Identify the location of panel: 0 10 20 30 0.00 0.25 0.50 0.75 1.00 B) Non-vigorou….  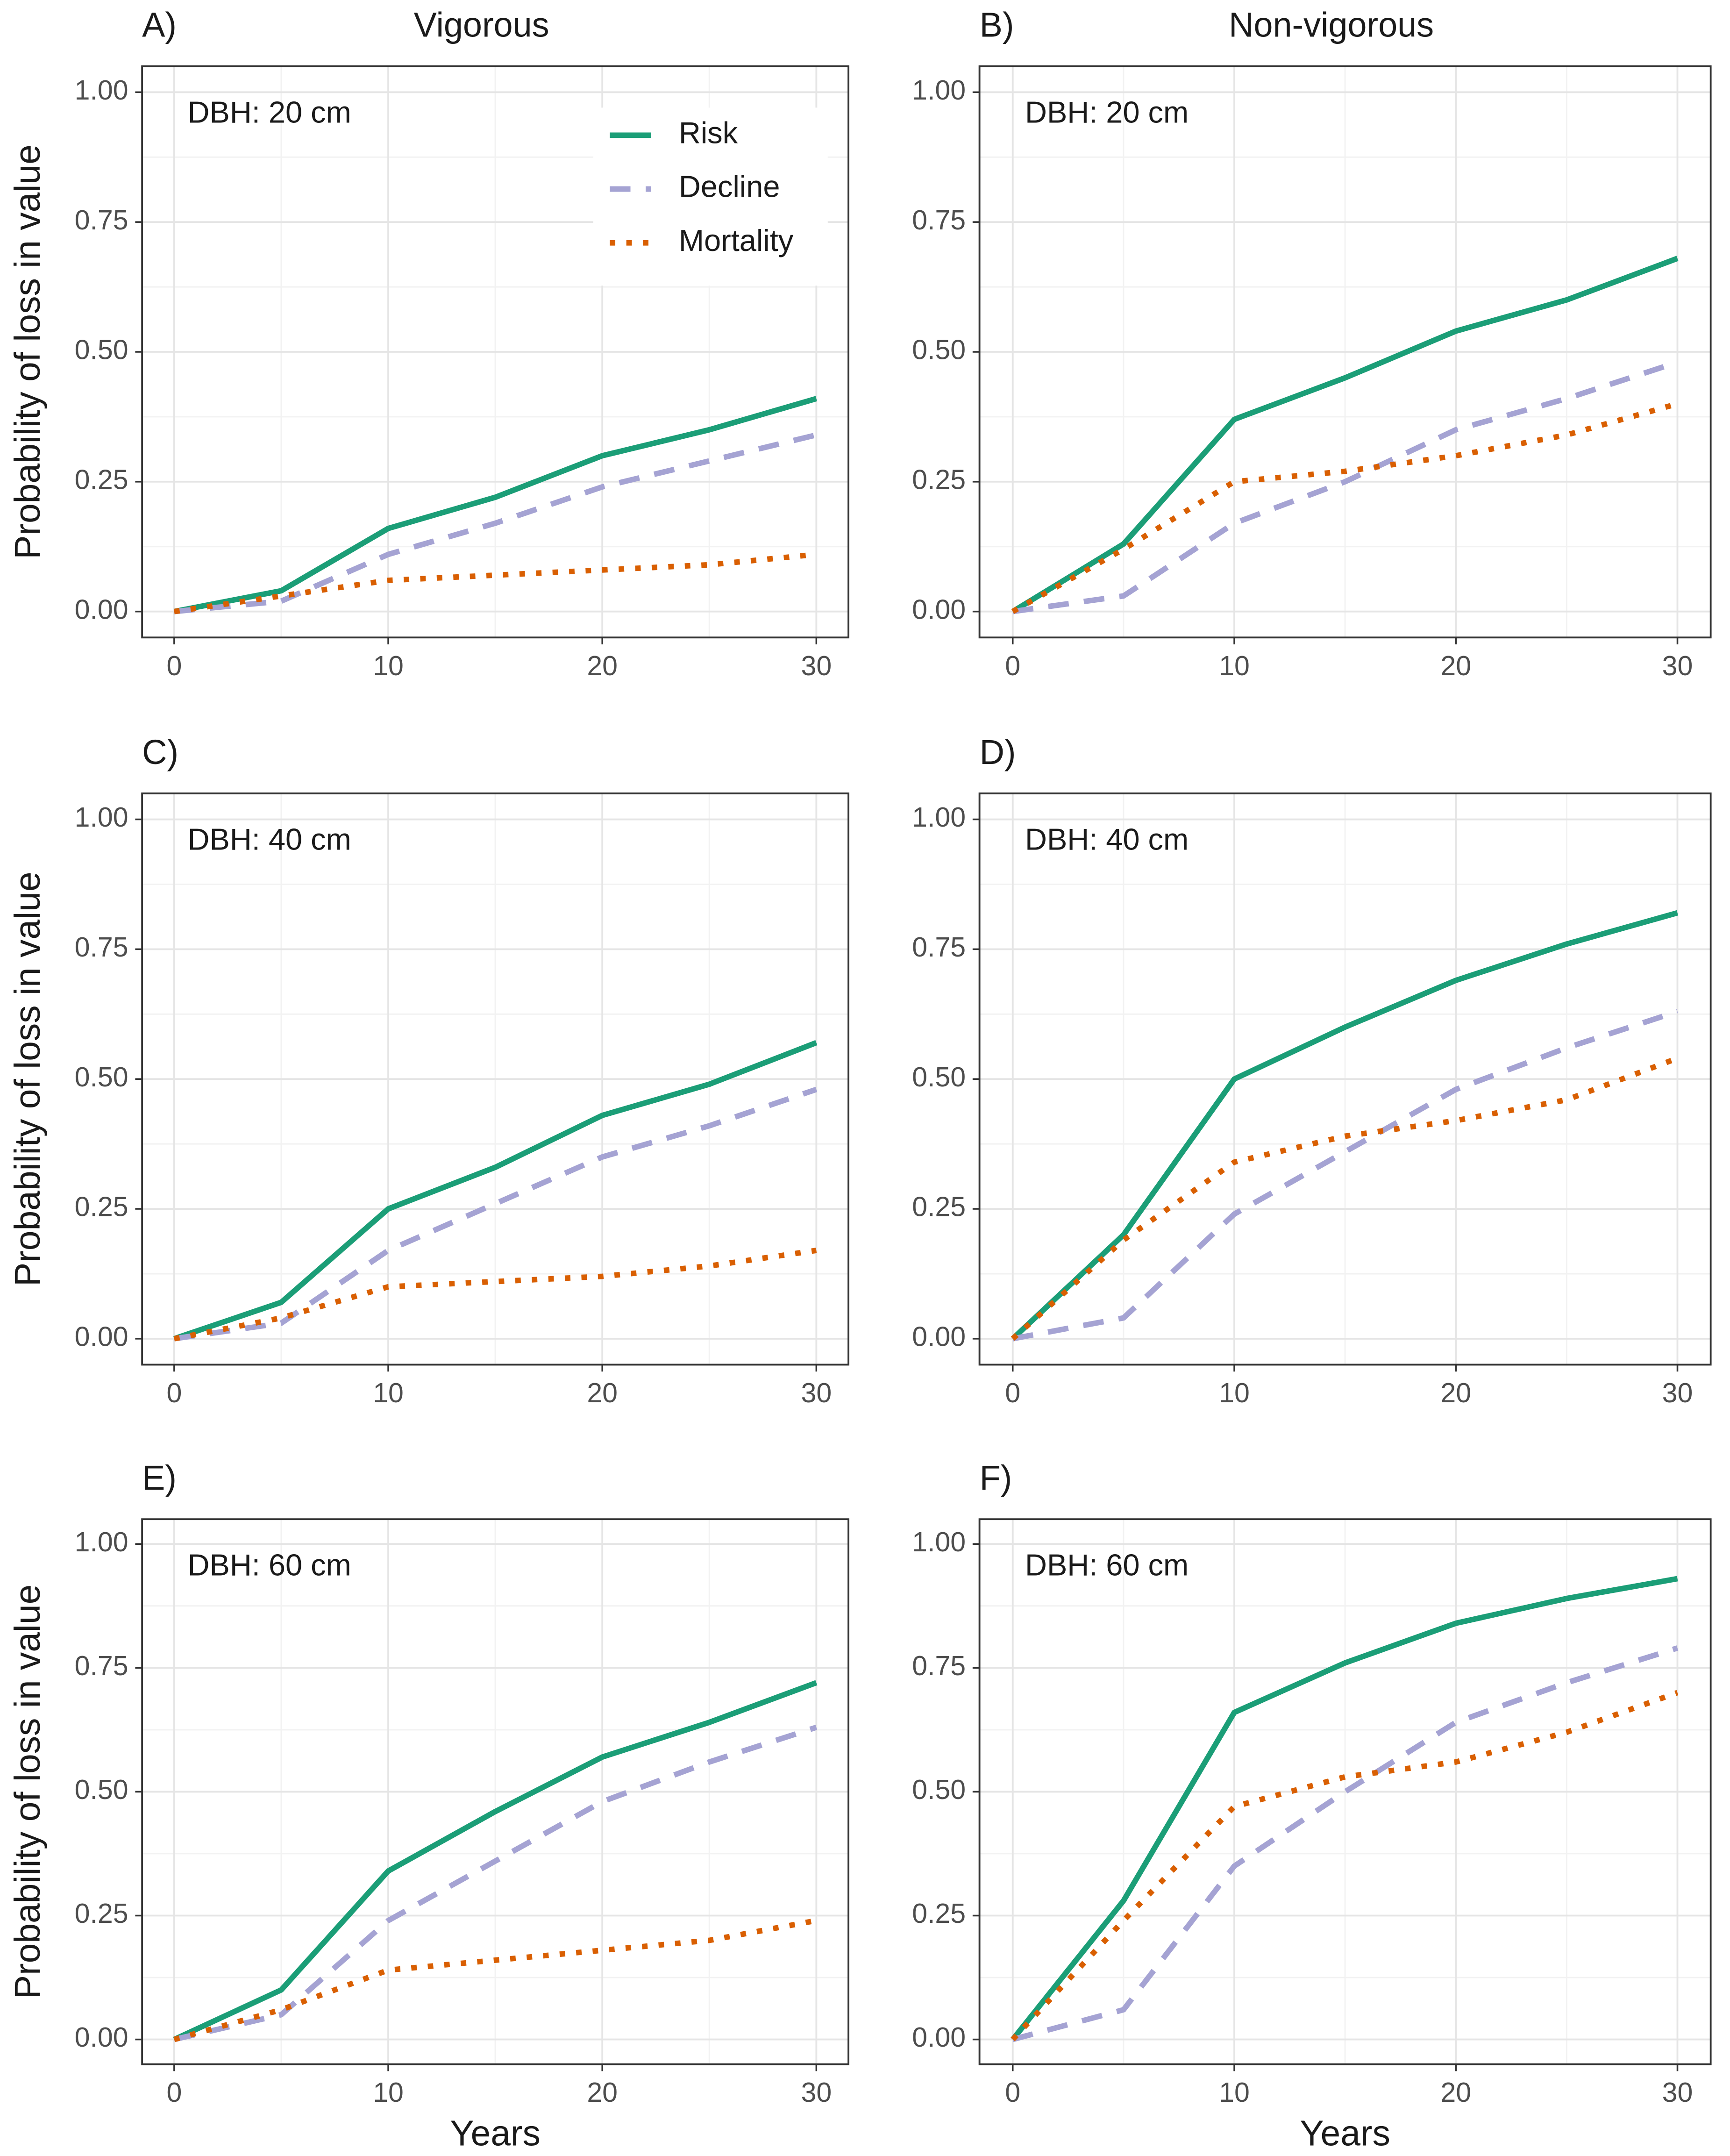
(1312, 343).